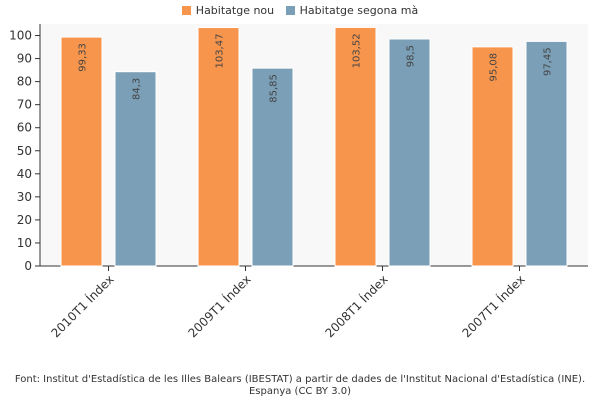 Image resolution: width=600 pixels, height=400 pixels. Describe the element at coordinates (137, 89) in the screenshot. I see `data-label: 84,3` at that location.